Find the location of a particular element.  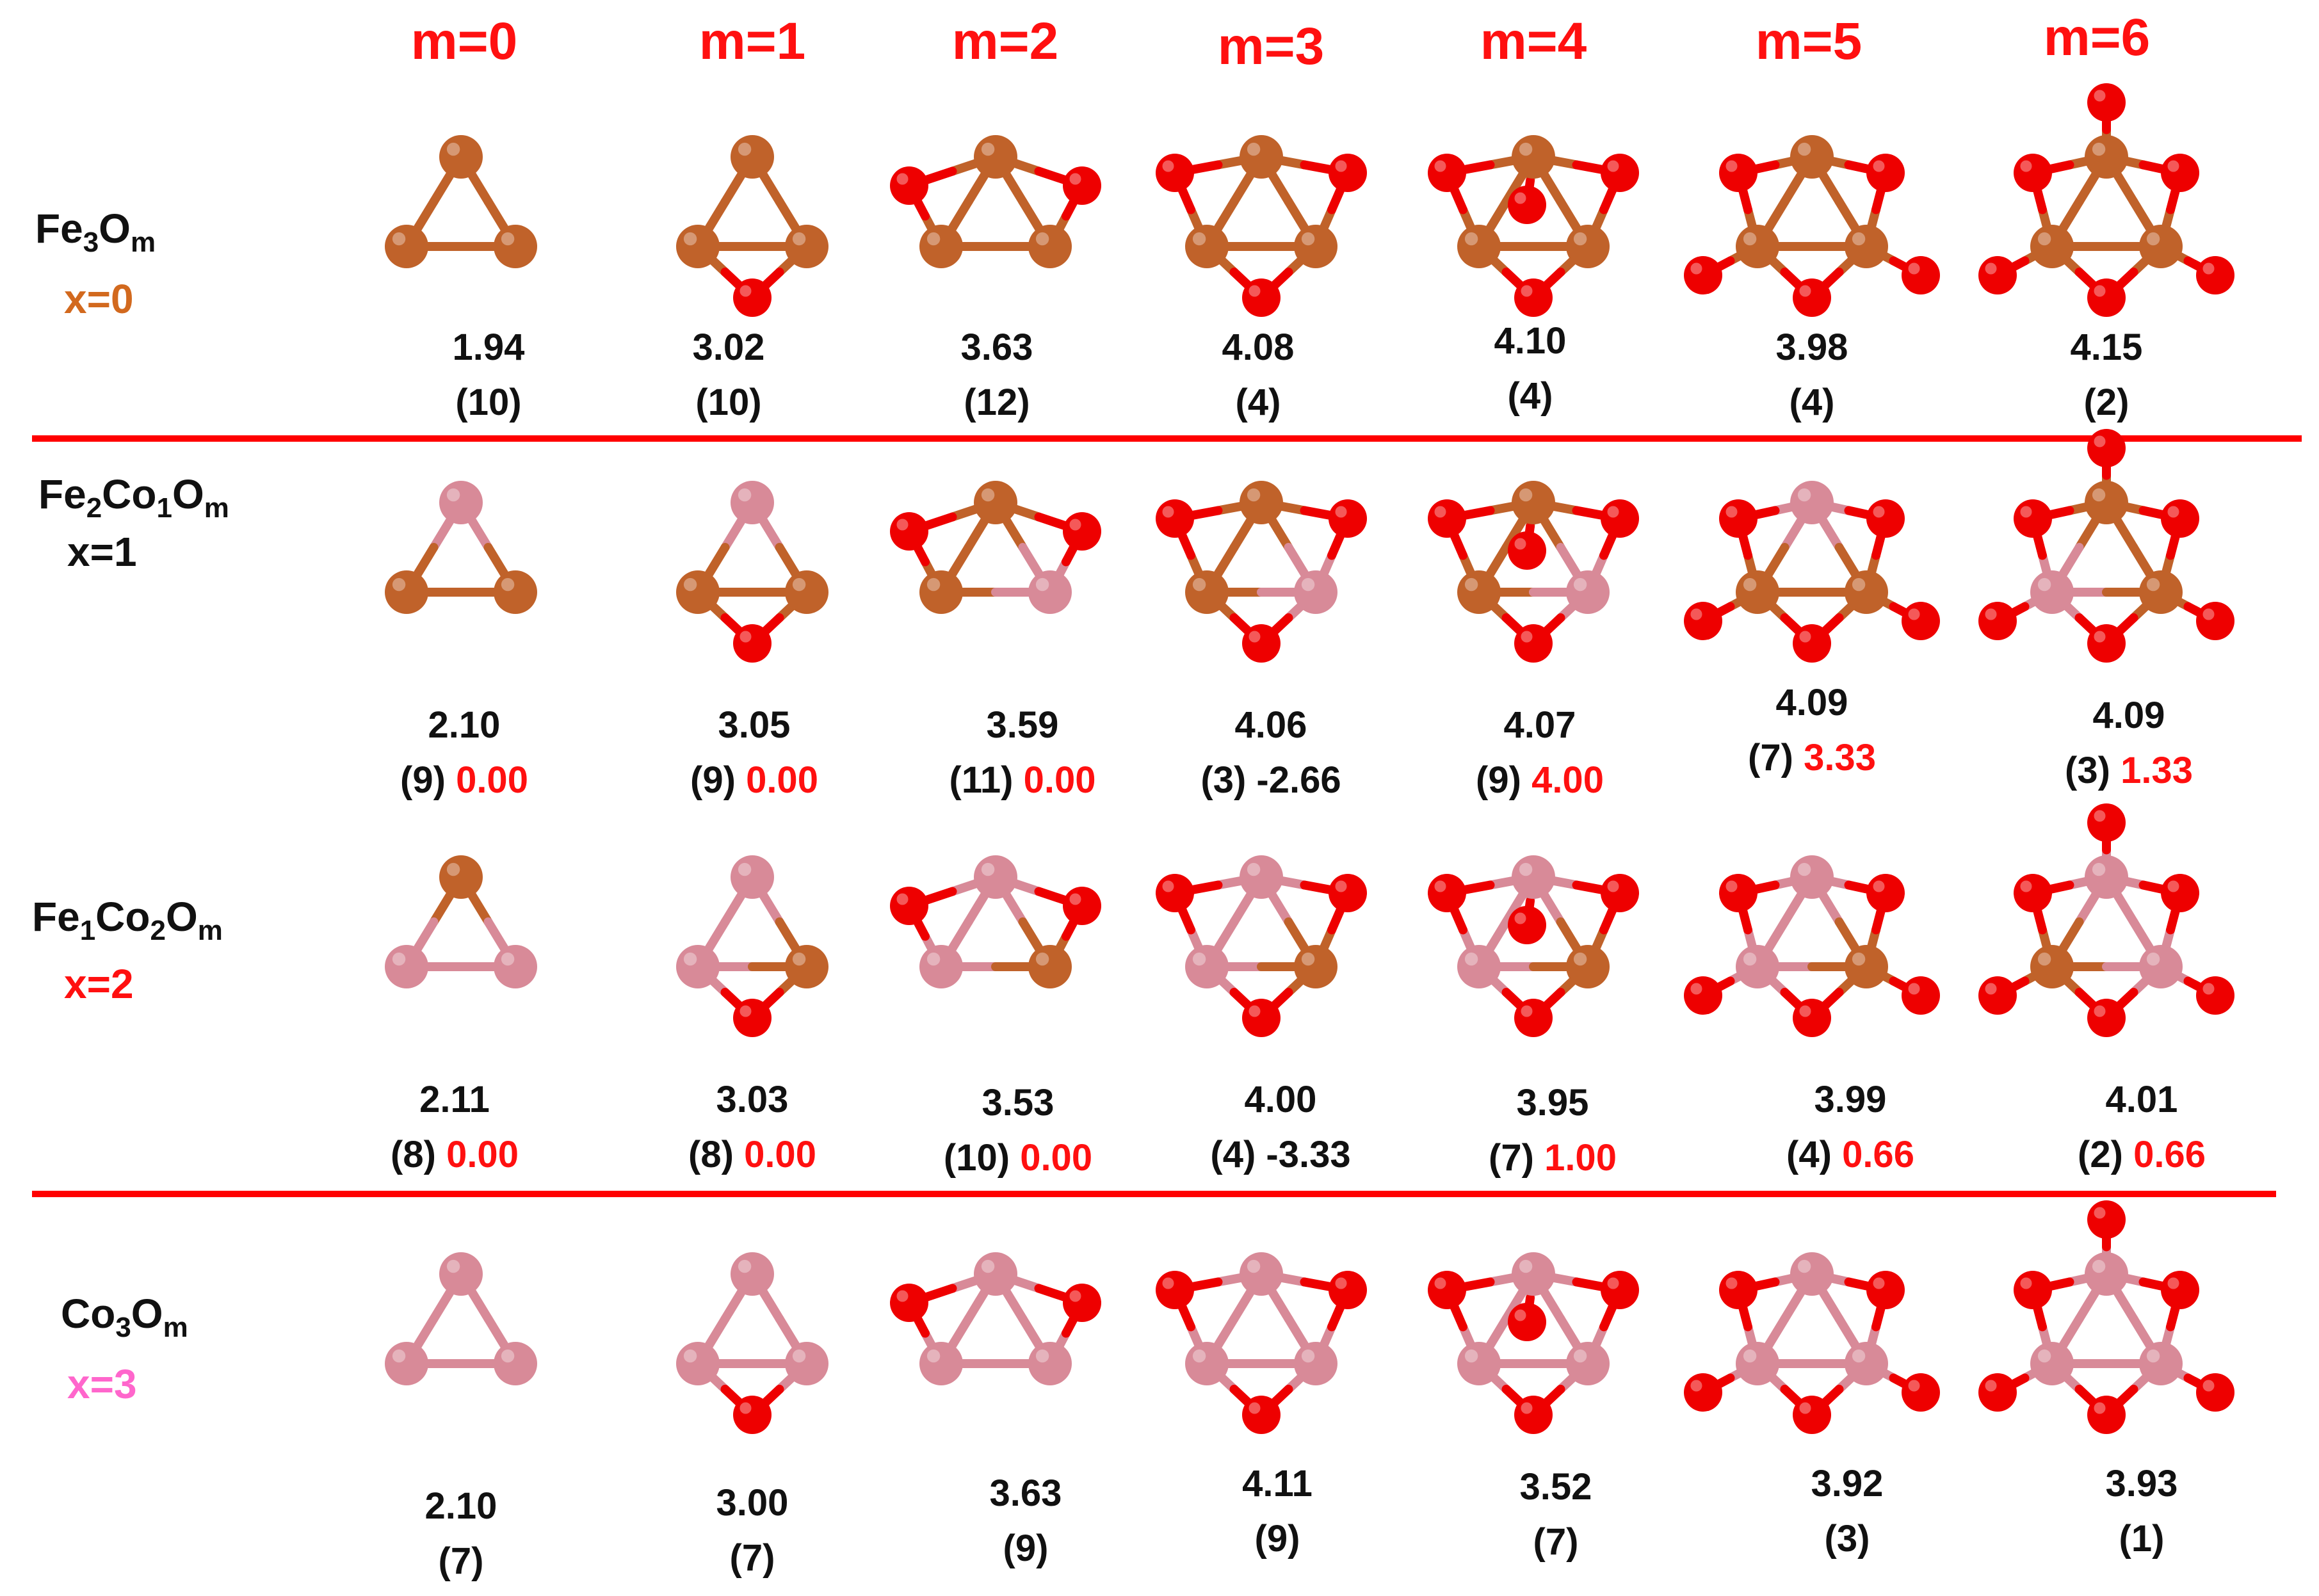

moment-delta: 1.33 is located at coordinates (2157, 770).